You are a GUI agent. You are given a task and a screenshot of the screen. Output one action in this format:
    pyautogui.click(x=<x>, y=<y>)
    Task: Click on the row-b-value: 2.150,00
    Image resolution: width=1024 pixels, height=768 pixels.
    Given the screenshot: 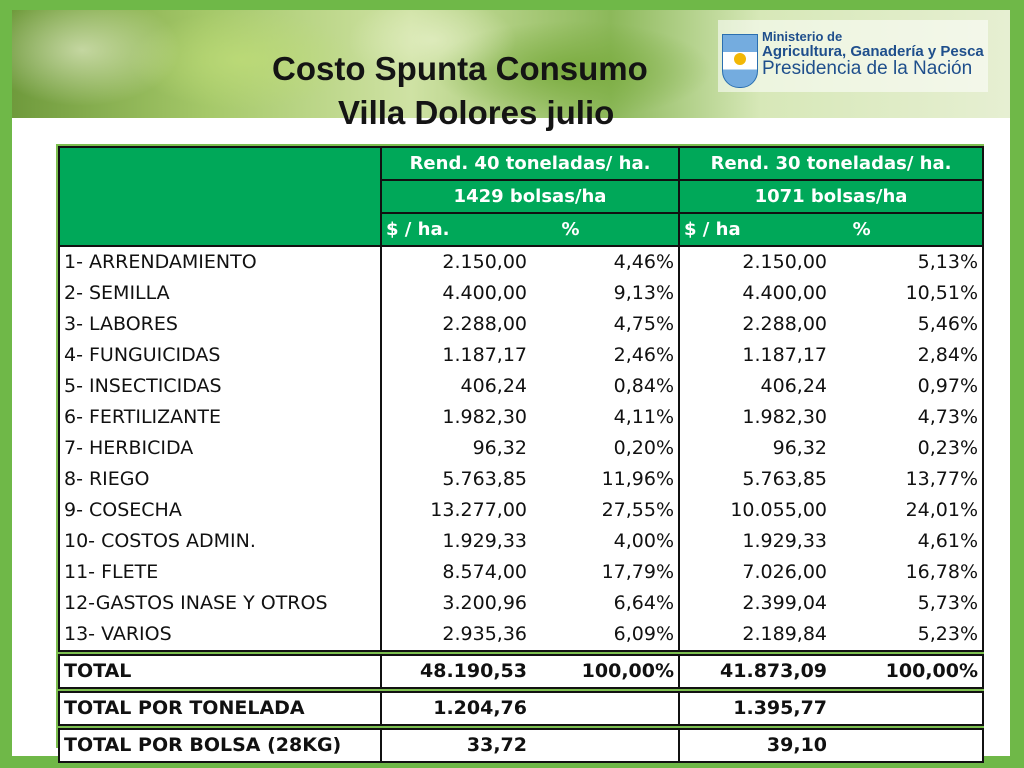 What is the action you would take?
    pyautogui.click(x=755, y=261)
    